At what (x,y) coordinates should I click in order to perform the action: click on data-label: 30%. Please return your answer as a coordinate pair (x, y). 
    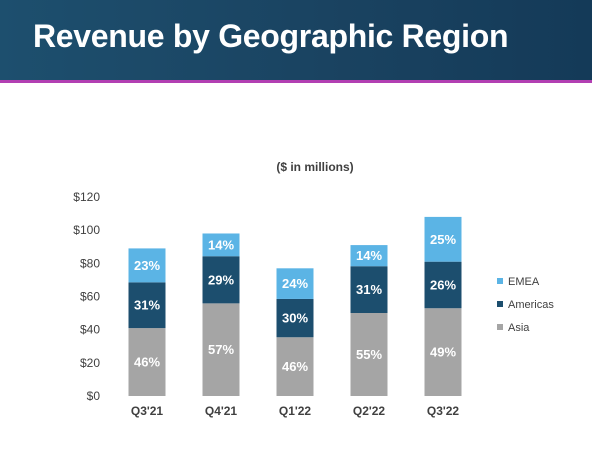
    Looking at the image, I should click on (295, 318).